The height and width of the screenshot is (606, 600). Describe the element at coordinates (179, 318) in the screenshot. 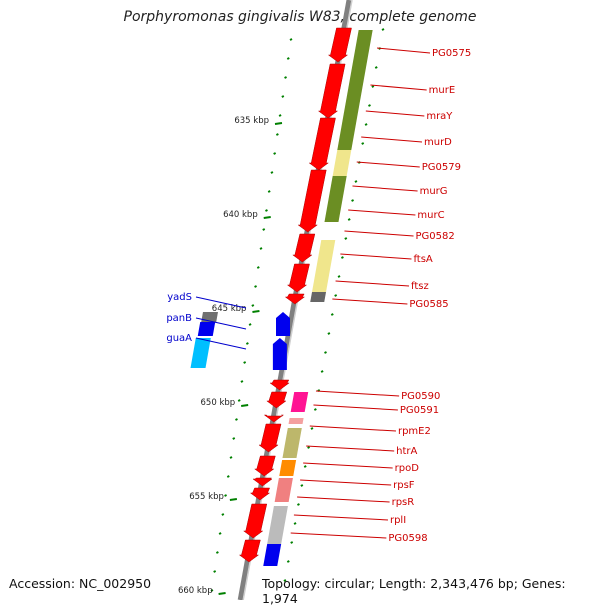

I see `gene-label: panB` at that location.